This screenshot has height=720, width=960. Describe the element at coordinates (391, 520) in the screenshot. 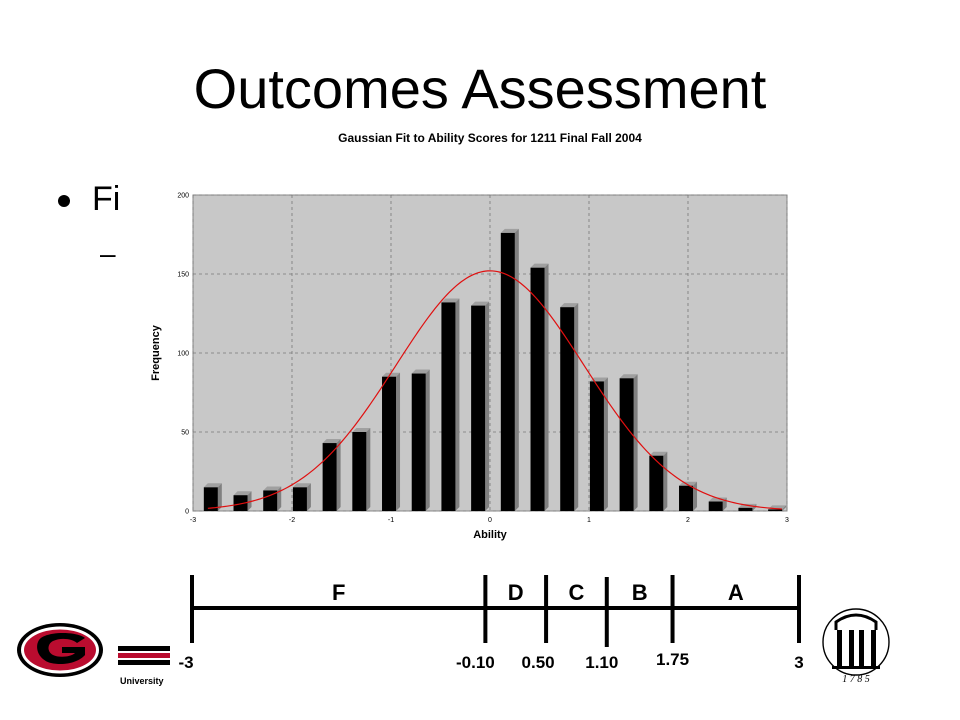

I see `x-tick-label: -1` at that location.